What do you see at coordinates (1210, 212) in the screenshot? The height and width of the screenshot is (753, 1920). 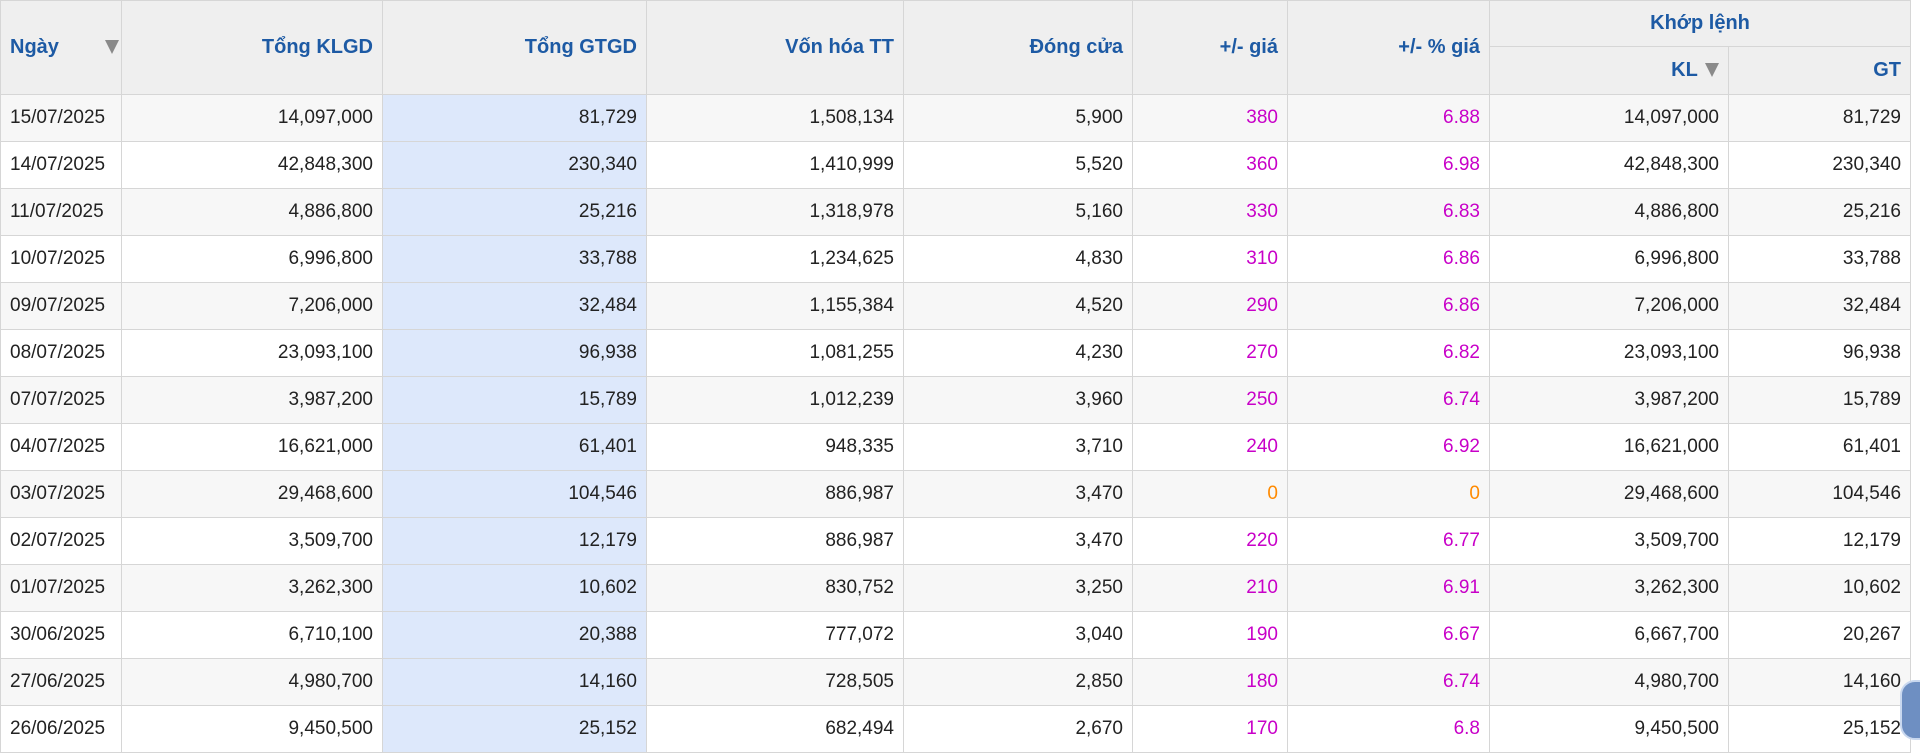 I see `cell-price-change: 330` at bounding box center [1210, 212].